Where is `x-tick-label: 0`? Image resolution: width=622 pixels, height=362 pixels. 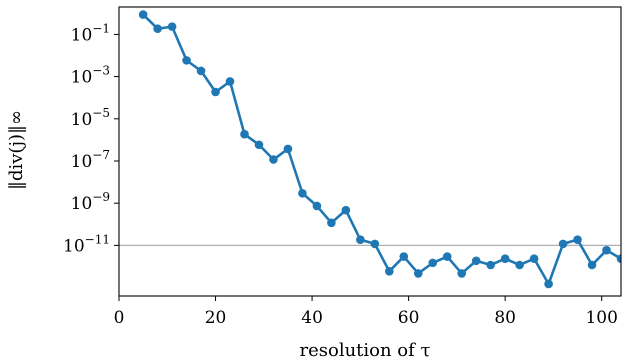 x-tick-label: 0 is located at coordinates (119, 318).